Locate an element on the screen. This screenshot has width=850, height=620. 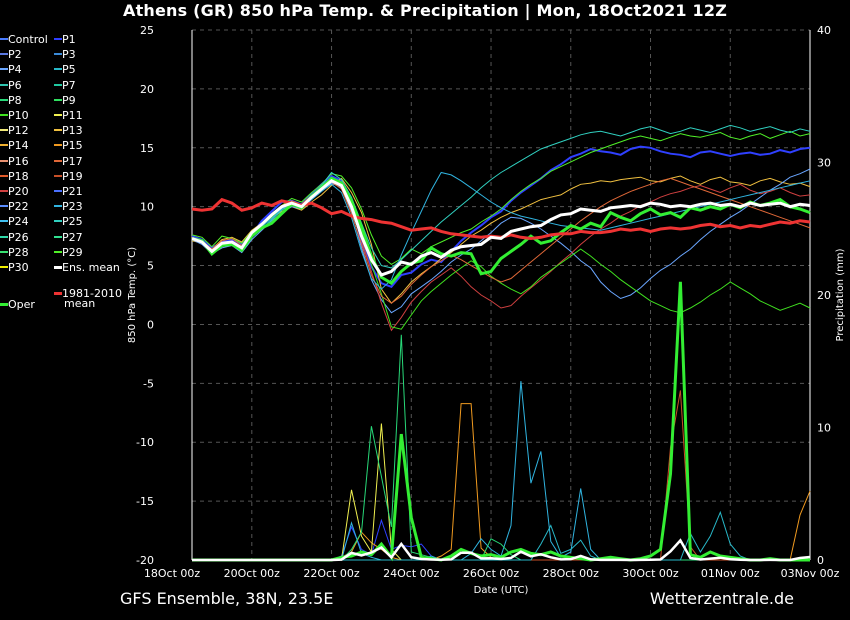
legend-item-p5: P5 is located at coordinates (65, 70).